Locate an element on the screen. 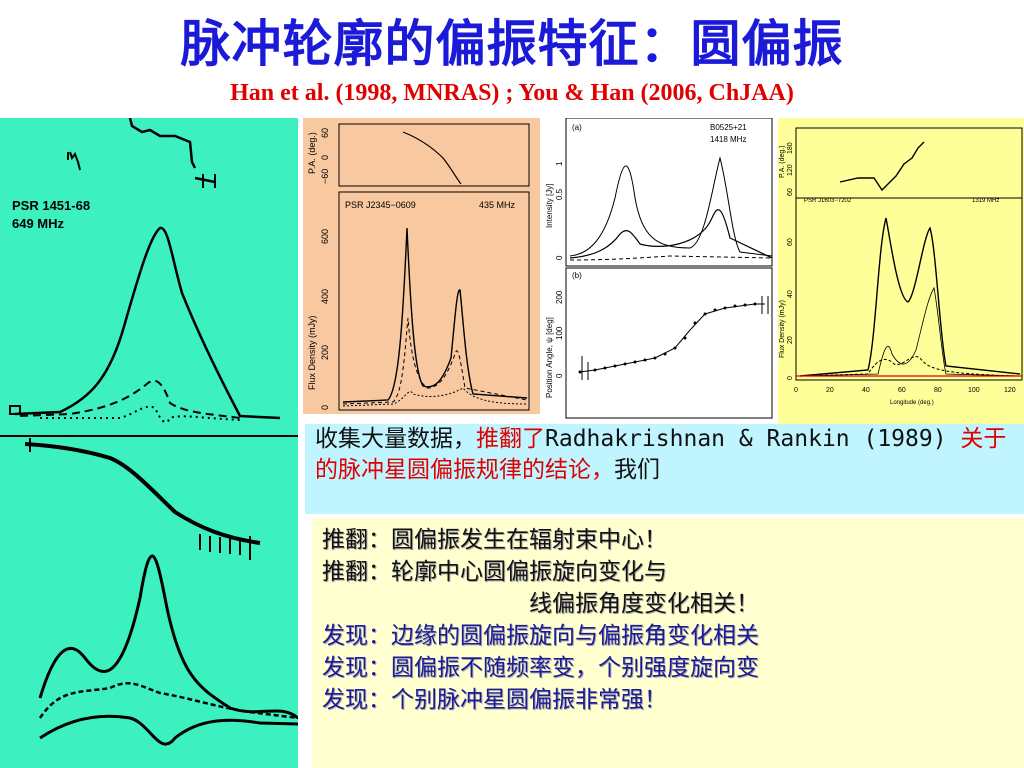 The image size is (1024, 768). j1603-tick-x-2: 40 is located at coordinates (866, 390).